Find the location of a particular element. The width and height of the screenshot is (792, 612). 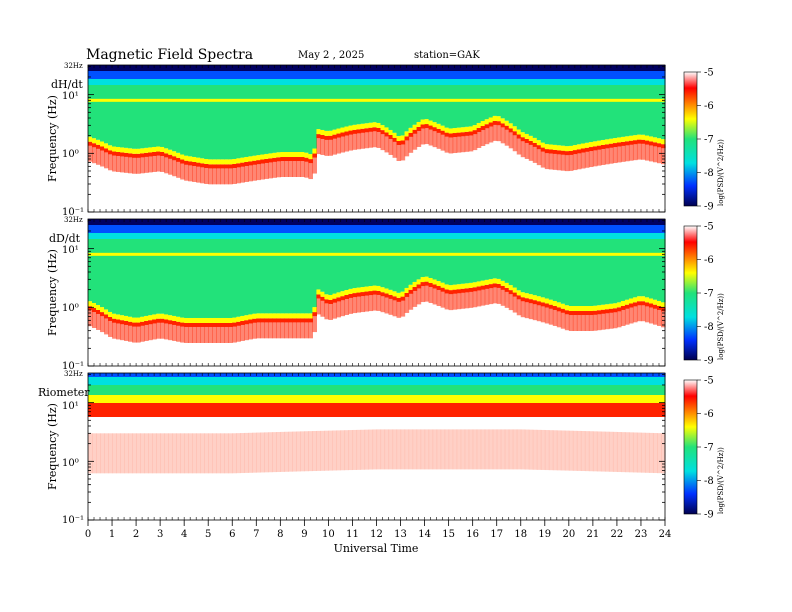

panel-label: dD/dt is located at coordinates (65, 238).